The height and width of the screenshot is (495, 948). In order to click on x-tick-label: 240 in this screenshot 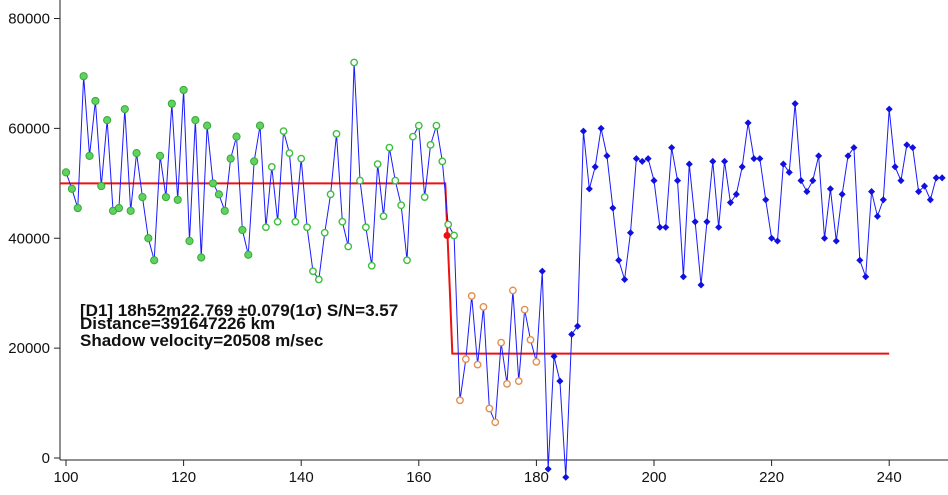, I will do `click(889, 477)`.